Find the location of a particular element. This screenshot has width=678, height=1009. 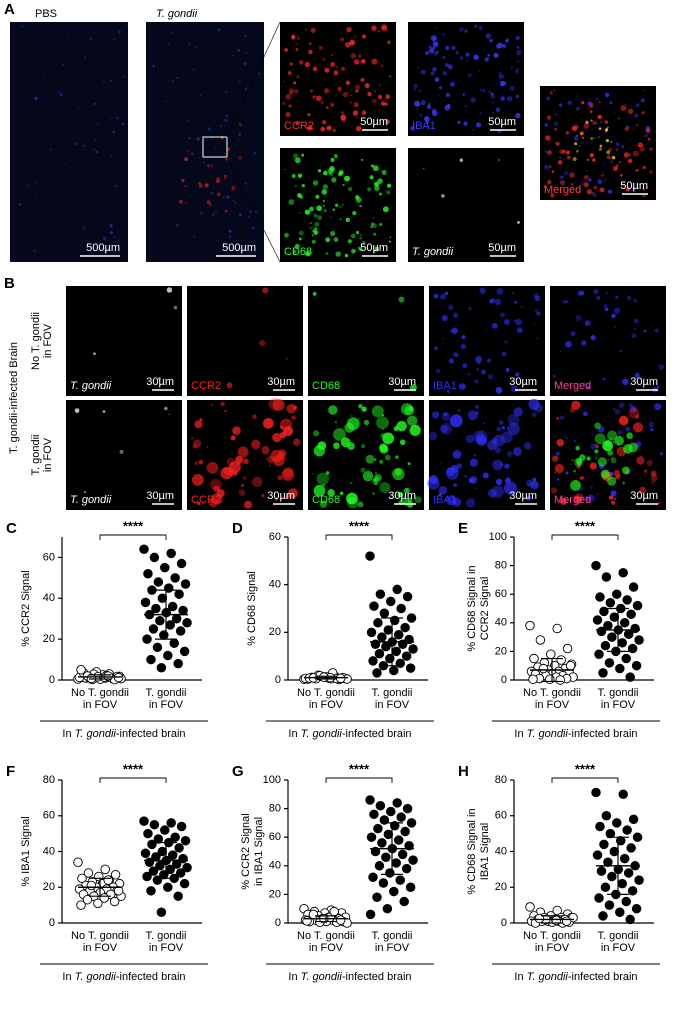

y-axis-label: in IBA1 Signal is located at coordinates (259, 851).